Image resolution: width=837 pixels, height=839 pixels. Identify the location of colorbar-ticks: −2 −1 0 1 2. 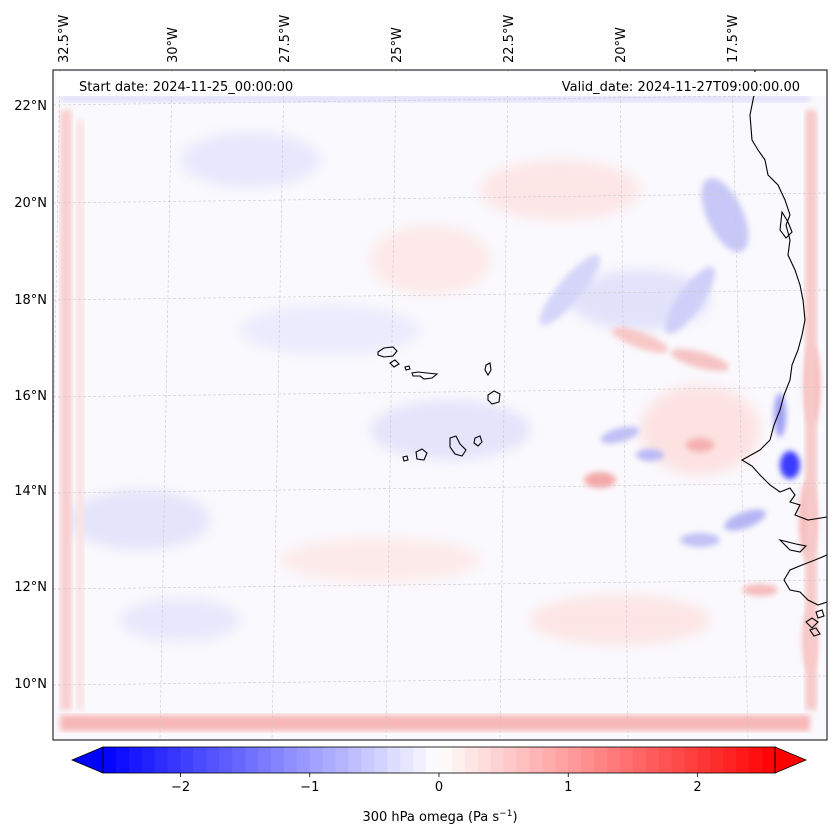
(436, 784).